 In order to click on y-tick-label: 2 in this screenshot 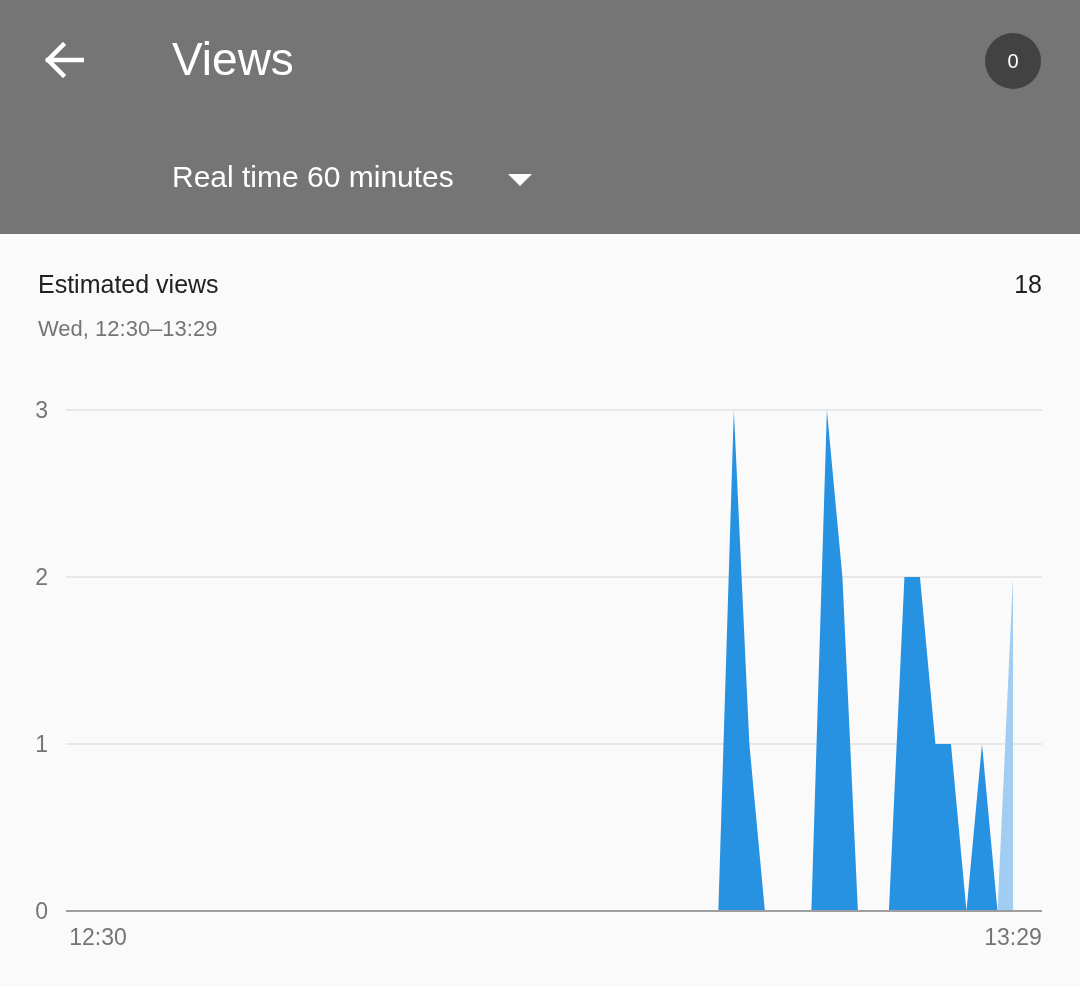, I will do `click(41, 577)`.